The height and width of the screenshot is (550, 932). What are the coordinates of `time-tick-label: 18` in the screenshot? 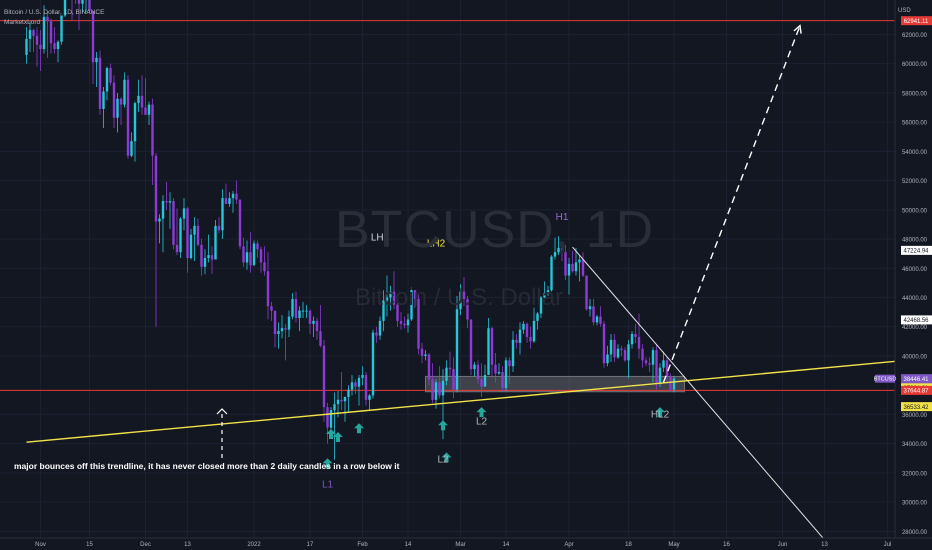 It's located at (628, 545).